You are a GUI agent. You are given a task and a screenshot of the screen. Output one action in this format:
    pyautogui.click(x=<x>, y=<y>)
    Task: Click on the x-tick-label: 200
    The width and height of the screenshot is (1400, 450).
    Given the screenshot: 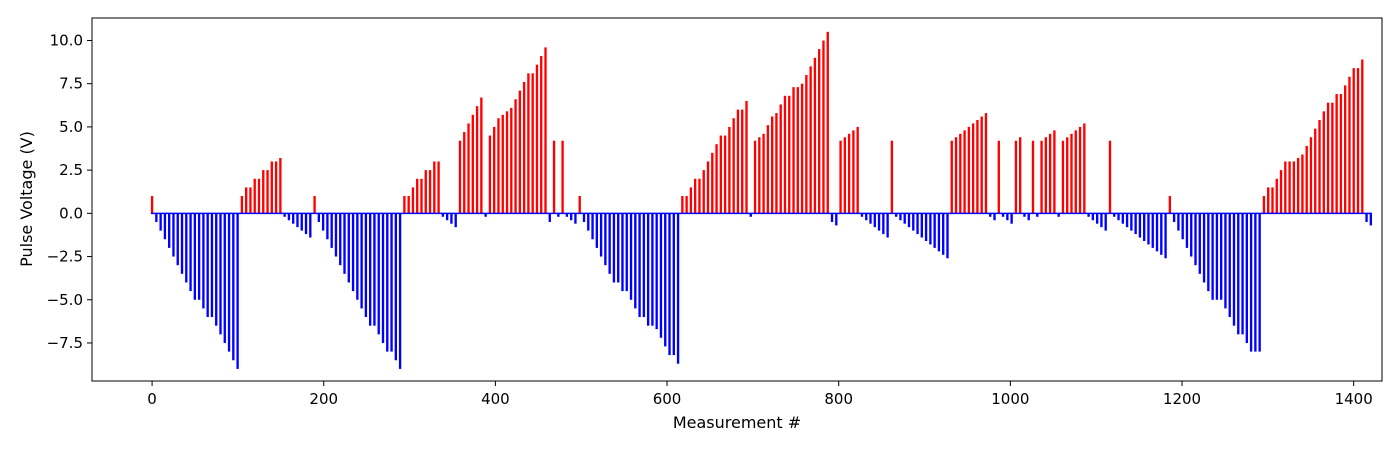 What is the action you would take?
    pyautogui.click(x=323, y=399)
    